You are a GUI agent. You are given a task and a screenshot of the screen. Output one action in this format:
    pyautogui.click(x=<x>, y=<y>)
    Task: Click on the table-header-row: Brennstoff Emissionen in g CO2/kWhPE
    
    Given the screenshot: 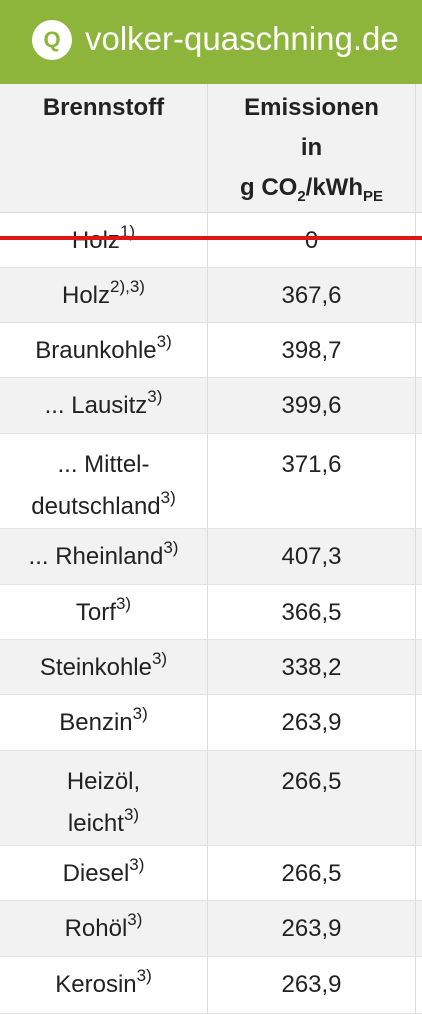 What is the action you would take?
    pyautogui.click(x=211, y=148)
    